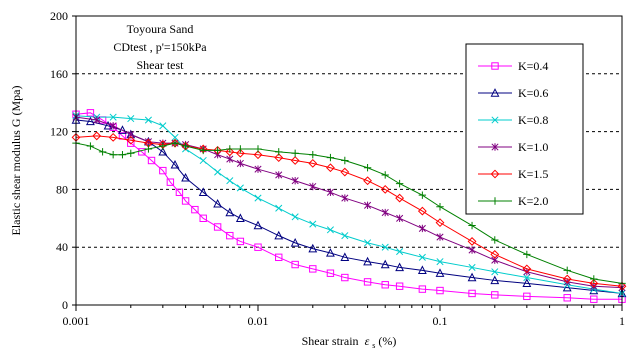 The height and width of the screenshot is (356, 632). I want to click on x-tick-label: 0.01, so click(258, 321).